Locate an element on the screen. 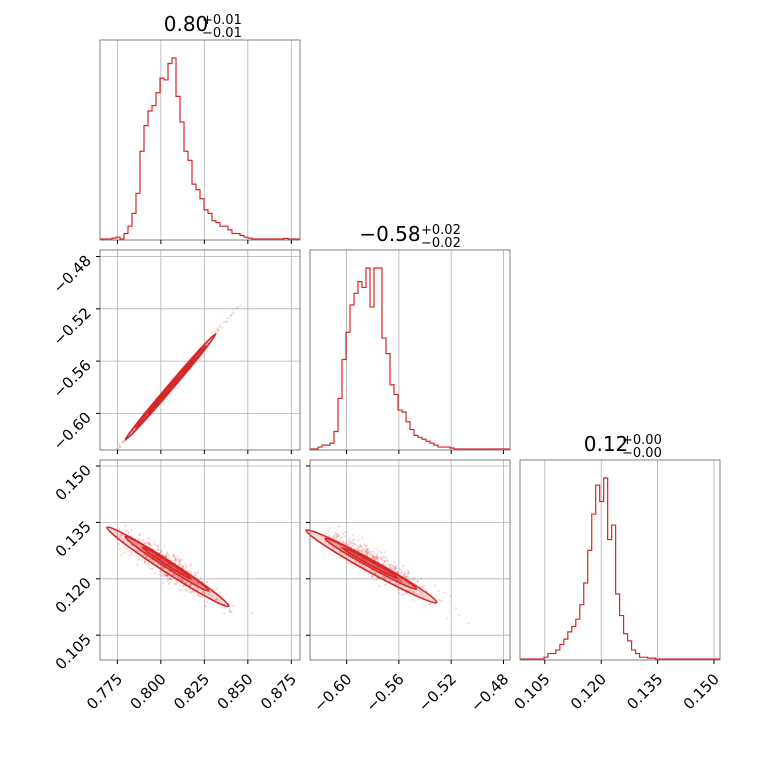 The width and height of the screenshot is (760, 760). title-2-plus: +0.00 is located at coordinates (642, 440).